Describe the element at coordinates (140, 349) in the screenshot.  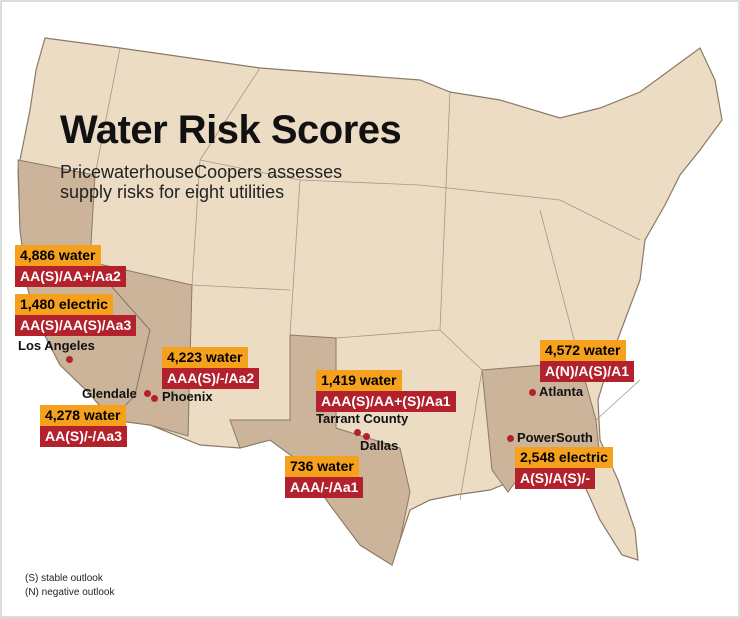
I see `arizona` at that location.